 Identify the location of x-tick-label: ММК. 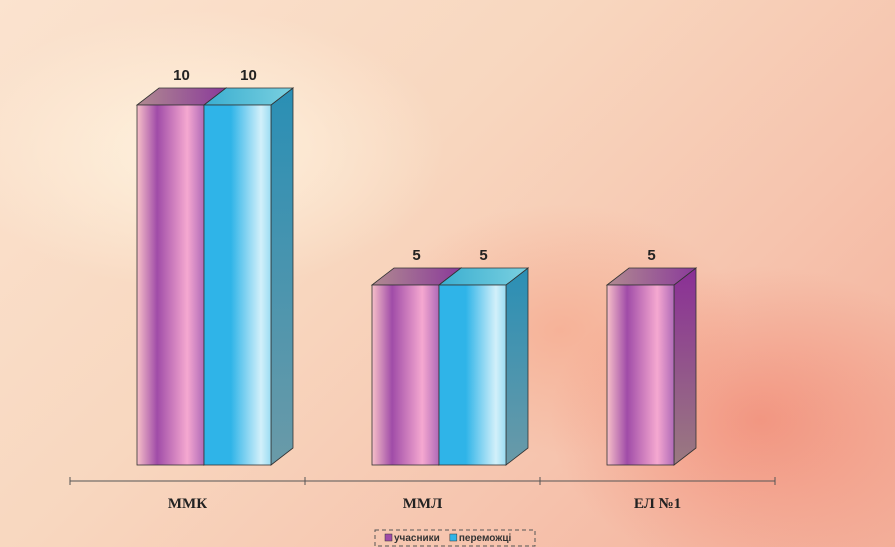
(187, 504).